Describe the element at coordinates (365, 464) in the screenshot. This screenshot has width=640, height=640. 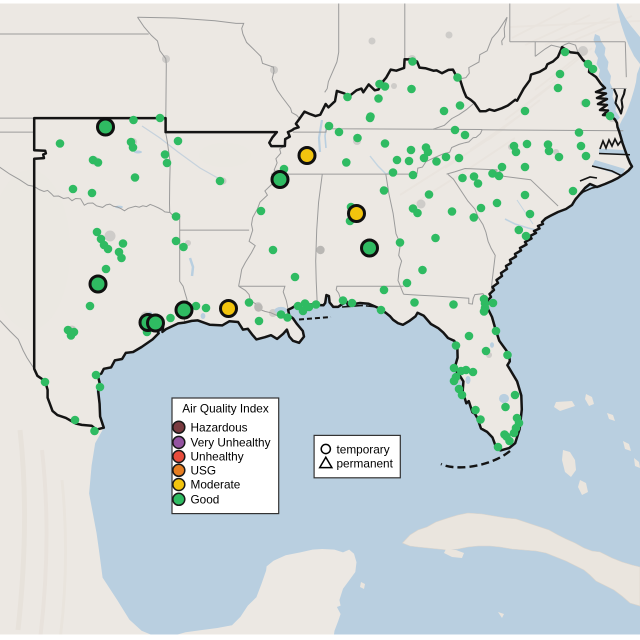
I see `svg-text: permanent` at that location.